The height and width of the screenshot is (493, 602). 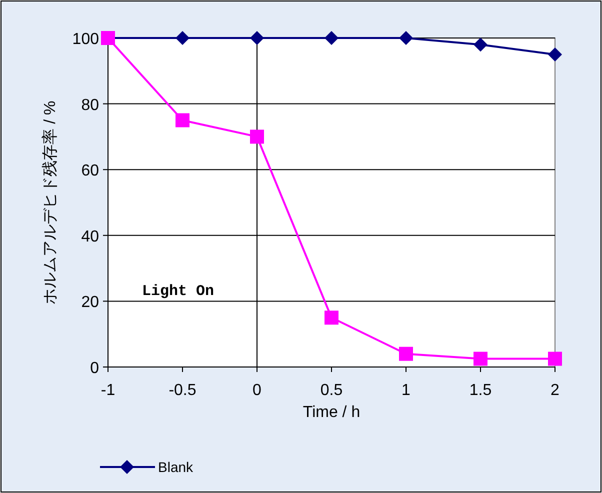 What do you see at coordinates (108, 390) in the screenshot?
I see `x-tick-label: -1` at bounding box center [108, 390].